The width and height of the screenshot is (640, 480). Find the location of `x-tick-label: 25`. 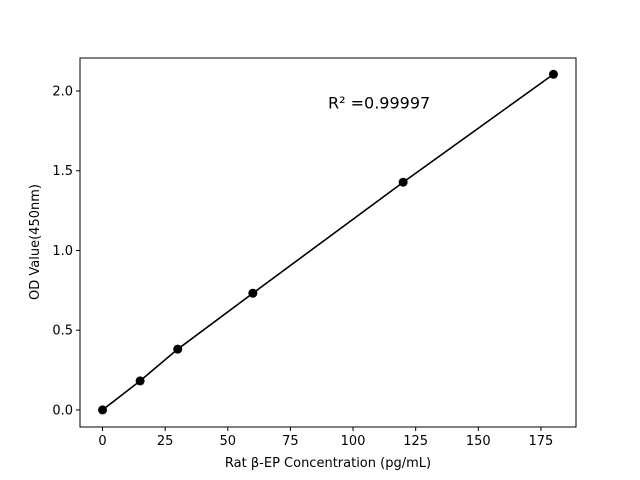

x-tick-label: 25 is located at coordinates (165, 441).